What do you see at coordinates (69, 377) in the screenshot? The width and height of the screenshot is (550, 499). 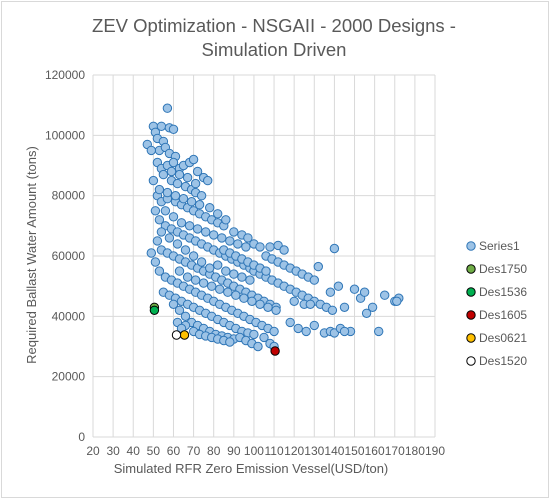 I see `y-tick-label: 20000` at bounding box center [69, 377].